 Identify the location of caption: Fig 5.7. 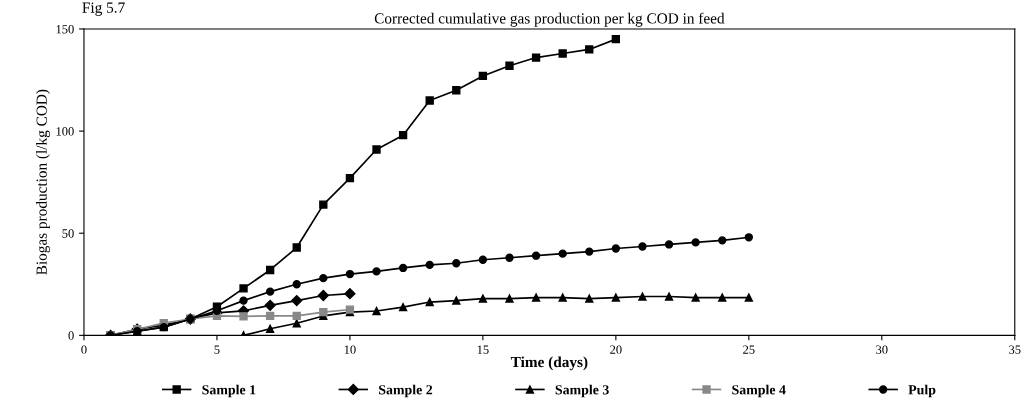
(103, 9).